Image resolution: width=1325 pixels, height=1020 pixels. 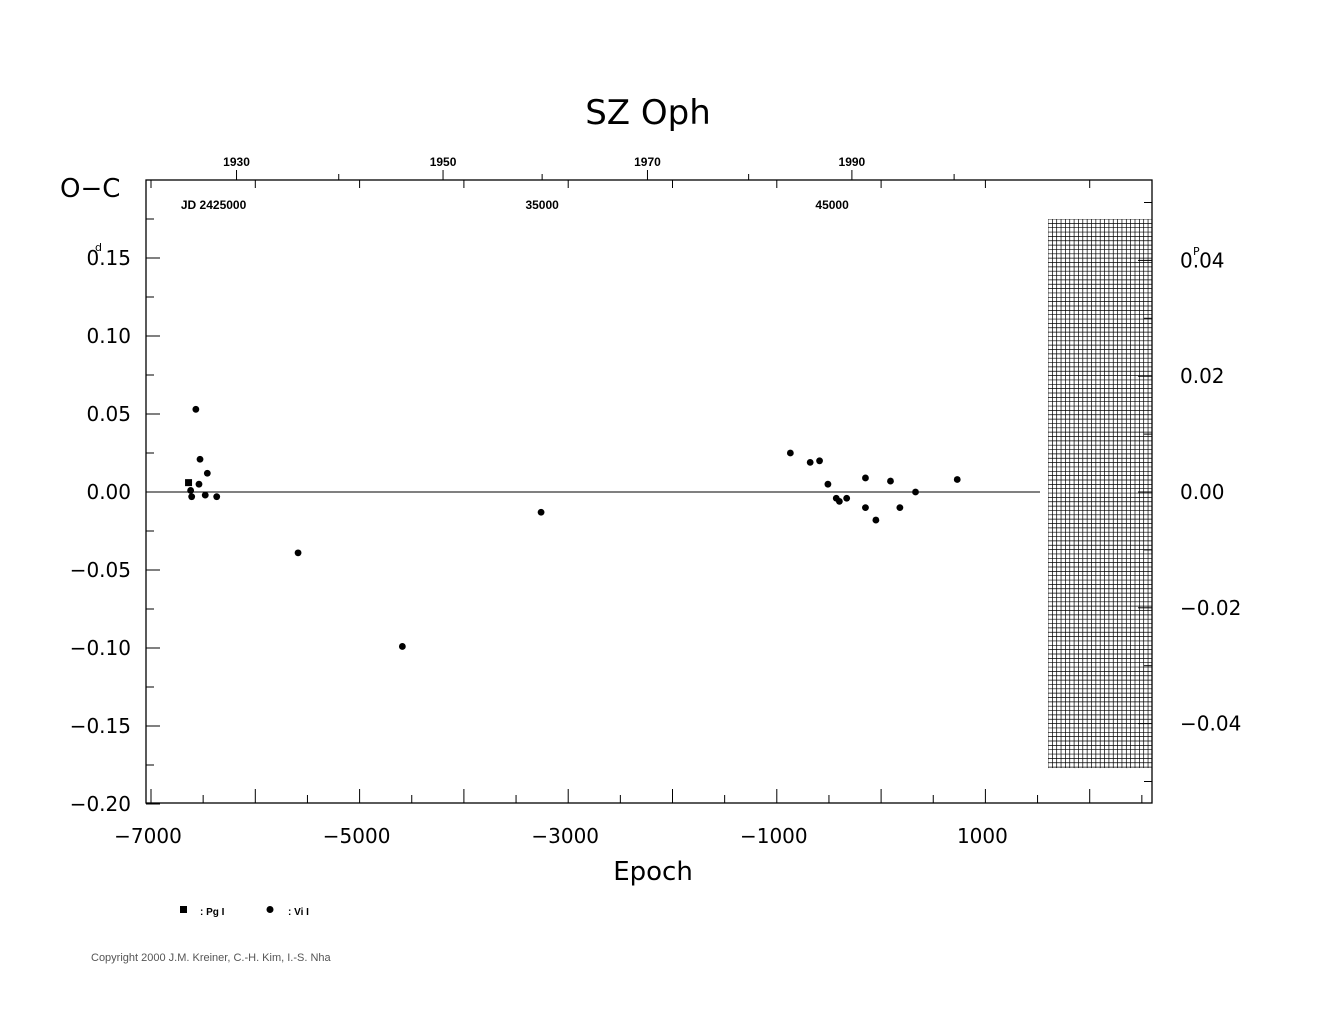 What do you see at coordinates (98, 247) in the screenshot?
I see `y-axis-unit-left: d` at bounding box center [98, 247].